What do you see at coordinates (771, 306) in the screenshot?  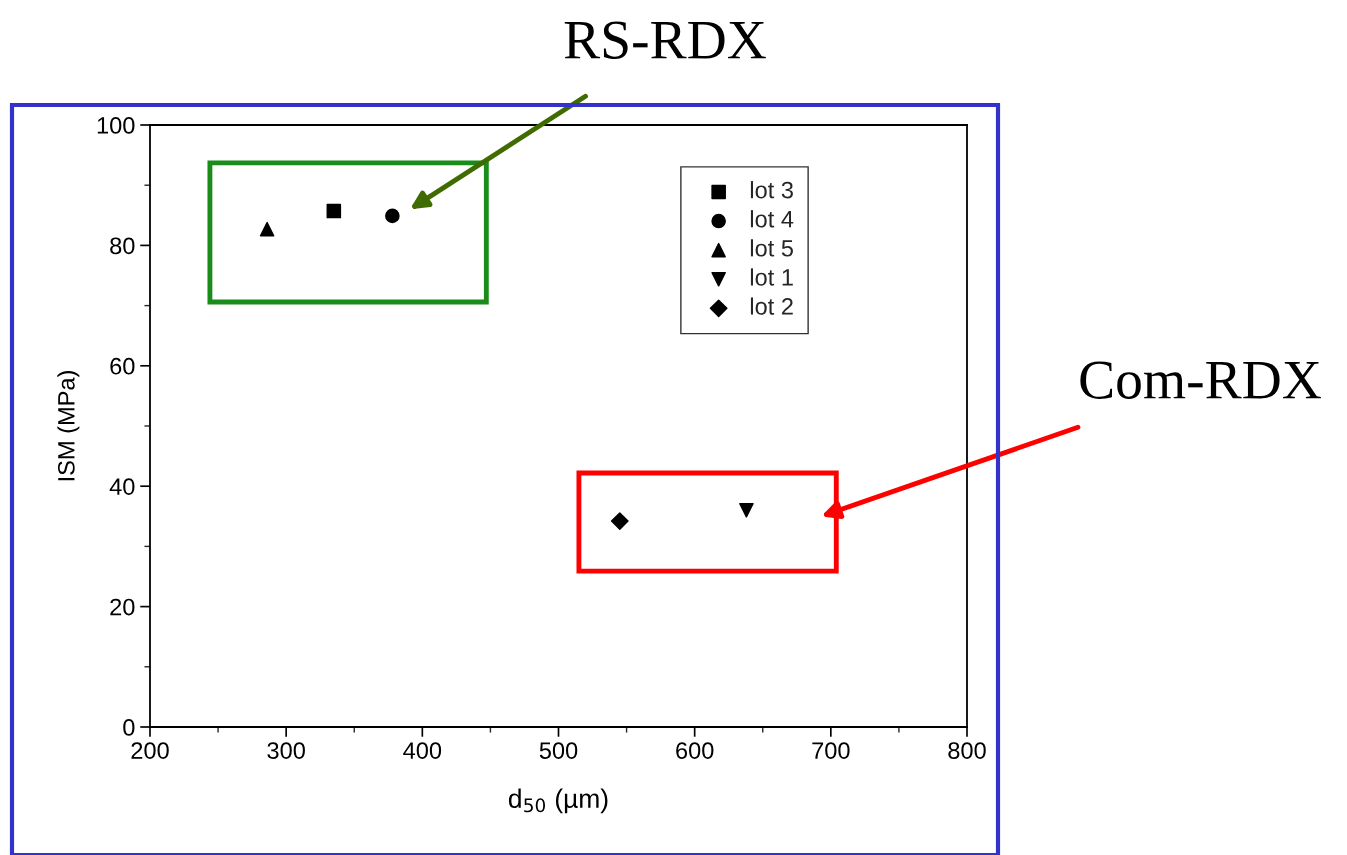 I see `legend-label: lot 2` at bounding box center [771, 306].